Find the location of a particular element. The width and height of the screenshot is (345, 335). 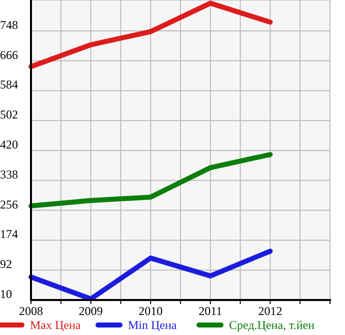

x-tick-label: 2010 is located at coordinates (150, 311).